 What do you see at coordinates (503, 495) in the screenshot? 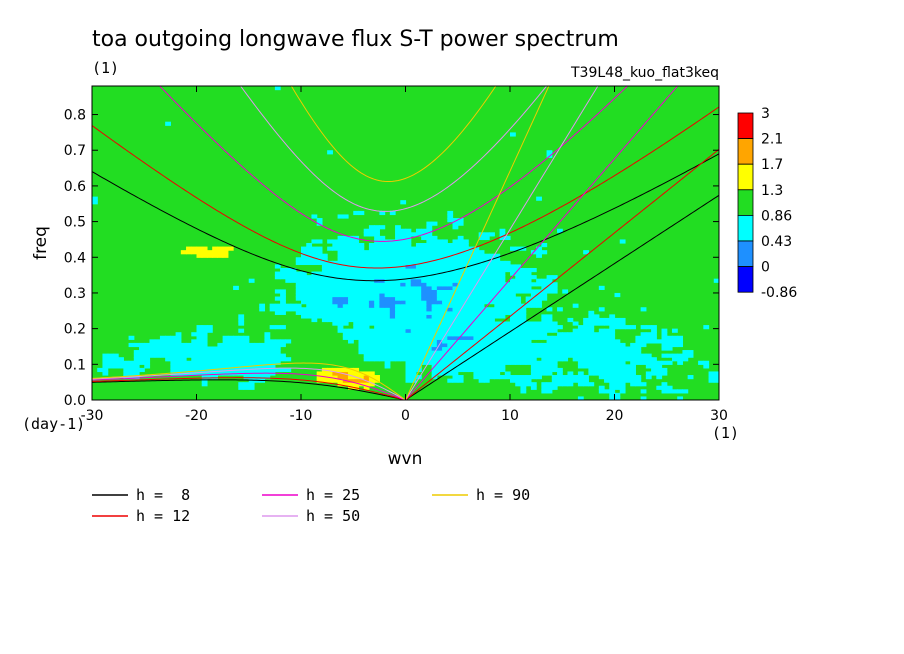
I see `legend-label-h90: h = 90` at bounding box center [503, 495].